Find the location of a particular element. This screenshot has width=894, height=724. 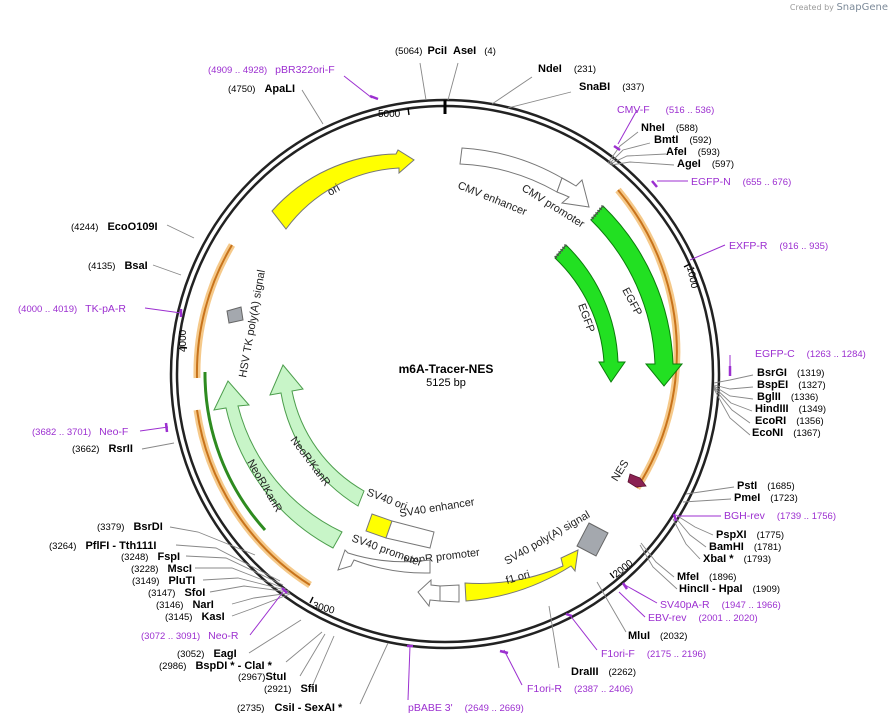

sv40-polya-feature: SV40 poly(A) signal is located at coordinates (556, 538).